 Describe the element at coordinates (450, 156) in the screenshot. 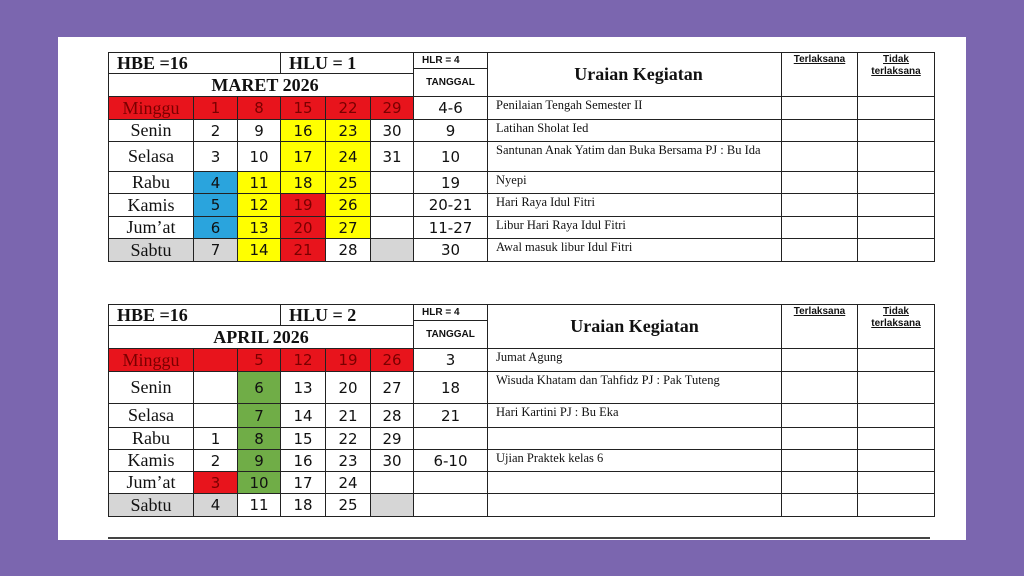

I see `tanggal: 10` at that location.